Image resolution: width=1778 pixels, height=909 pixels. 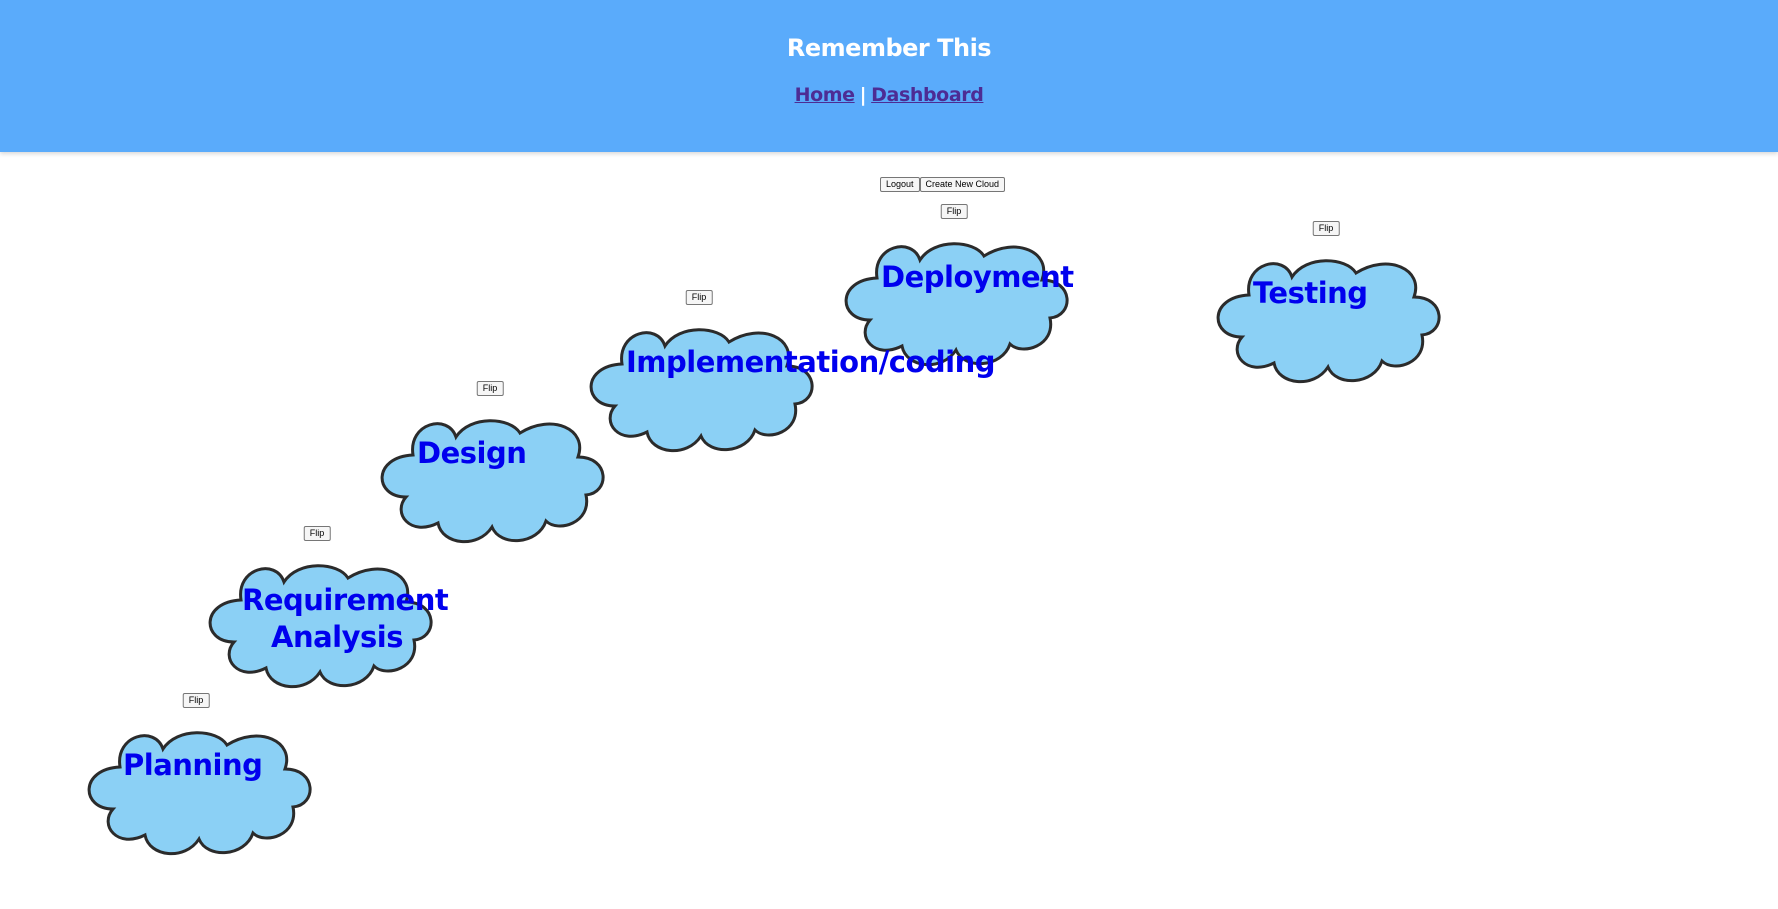 What do you see at coordinates (889, 48) in the screenshot?
I see `site-title: Remember This` at bounding box center [889, 48].